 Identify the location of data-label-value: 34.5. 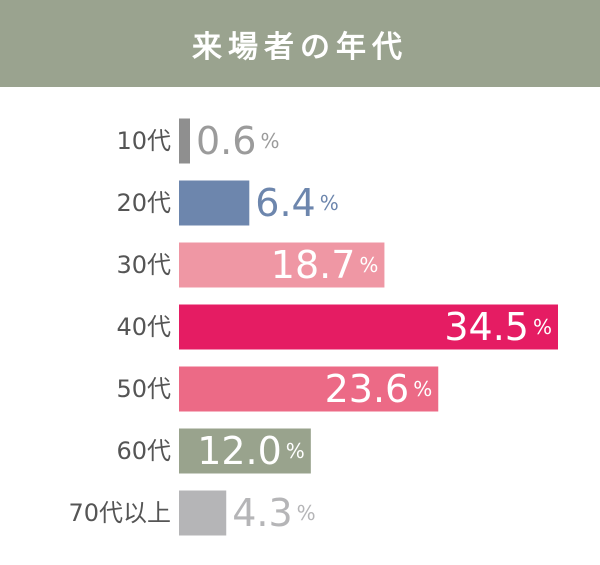
(486, 327).